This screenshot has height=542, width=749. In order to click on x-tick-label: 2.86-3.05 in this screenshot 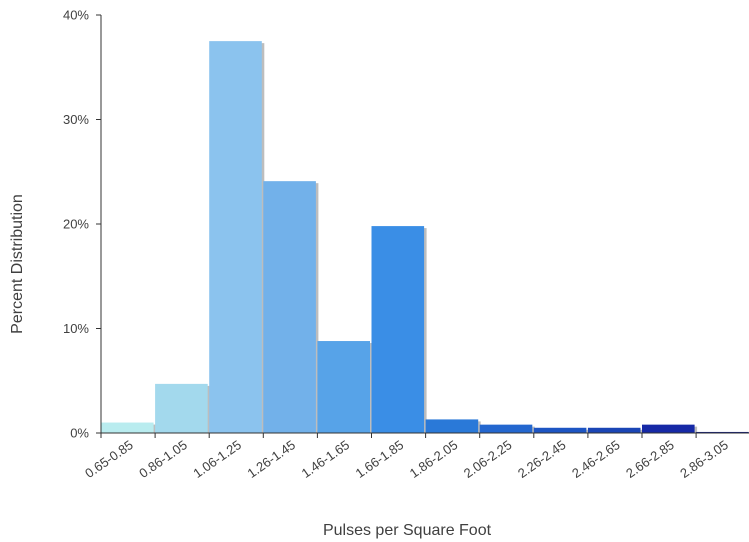, I will do `click(704, 459)`.